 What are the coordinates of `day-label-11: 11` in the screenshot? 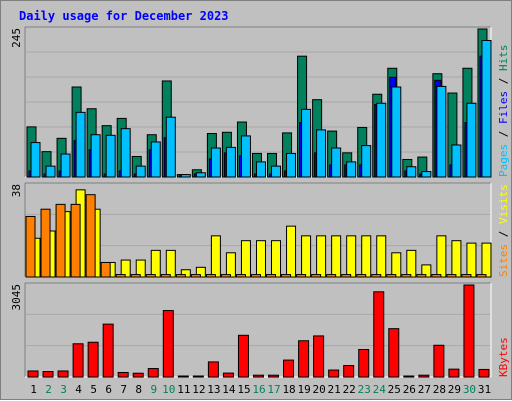 It's located at (183, 389).